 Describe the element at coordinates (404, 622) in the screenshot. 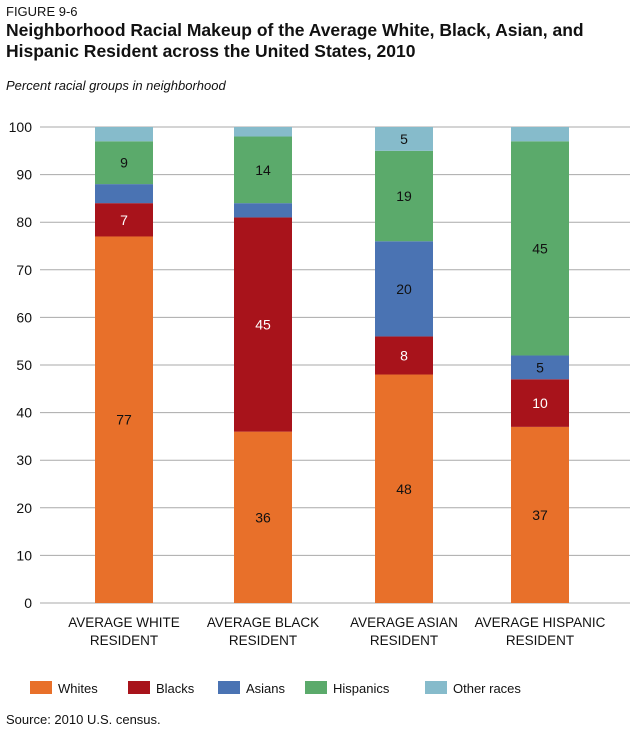

I see `x-category-label: AVERAGE ASIAN` at that location.